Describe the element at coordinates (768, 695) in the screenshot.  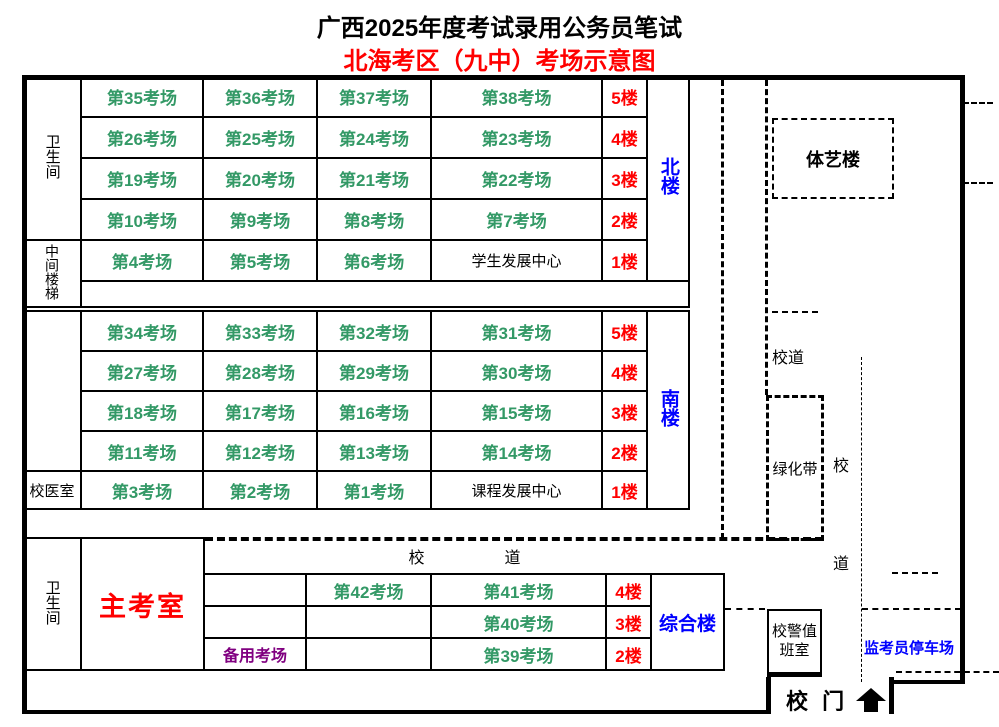
I see `gate-post-left` at that location.